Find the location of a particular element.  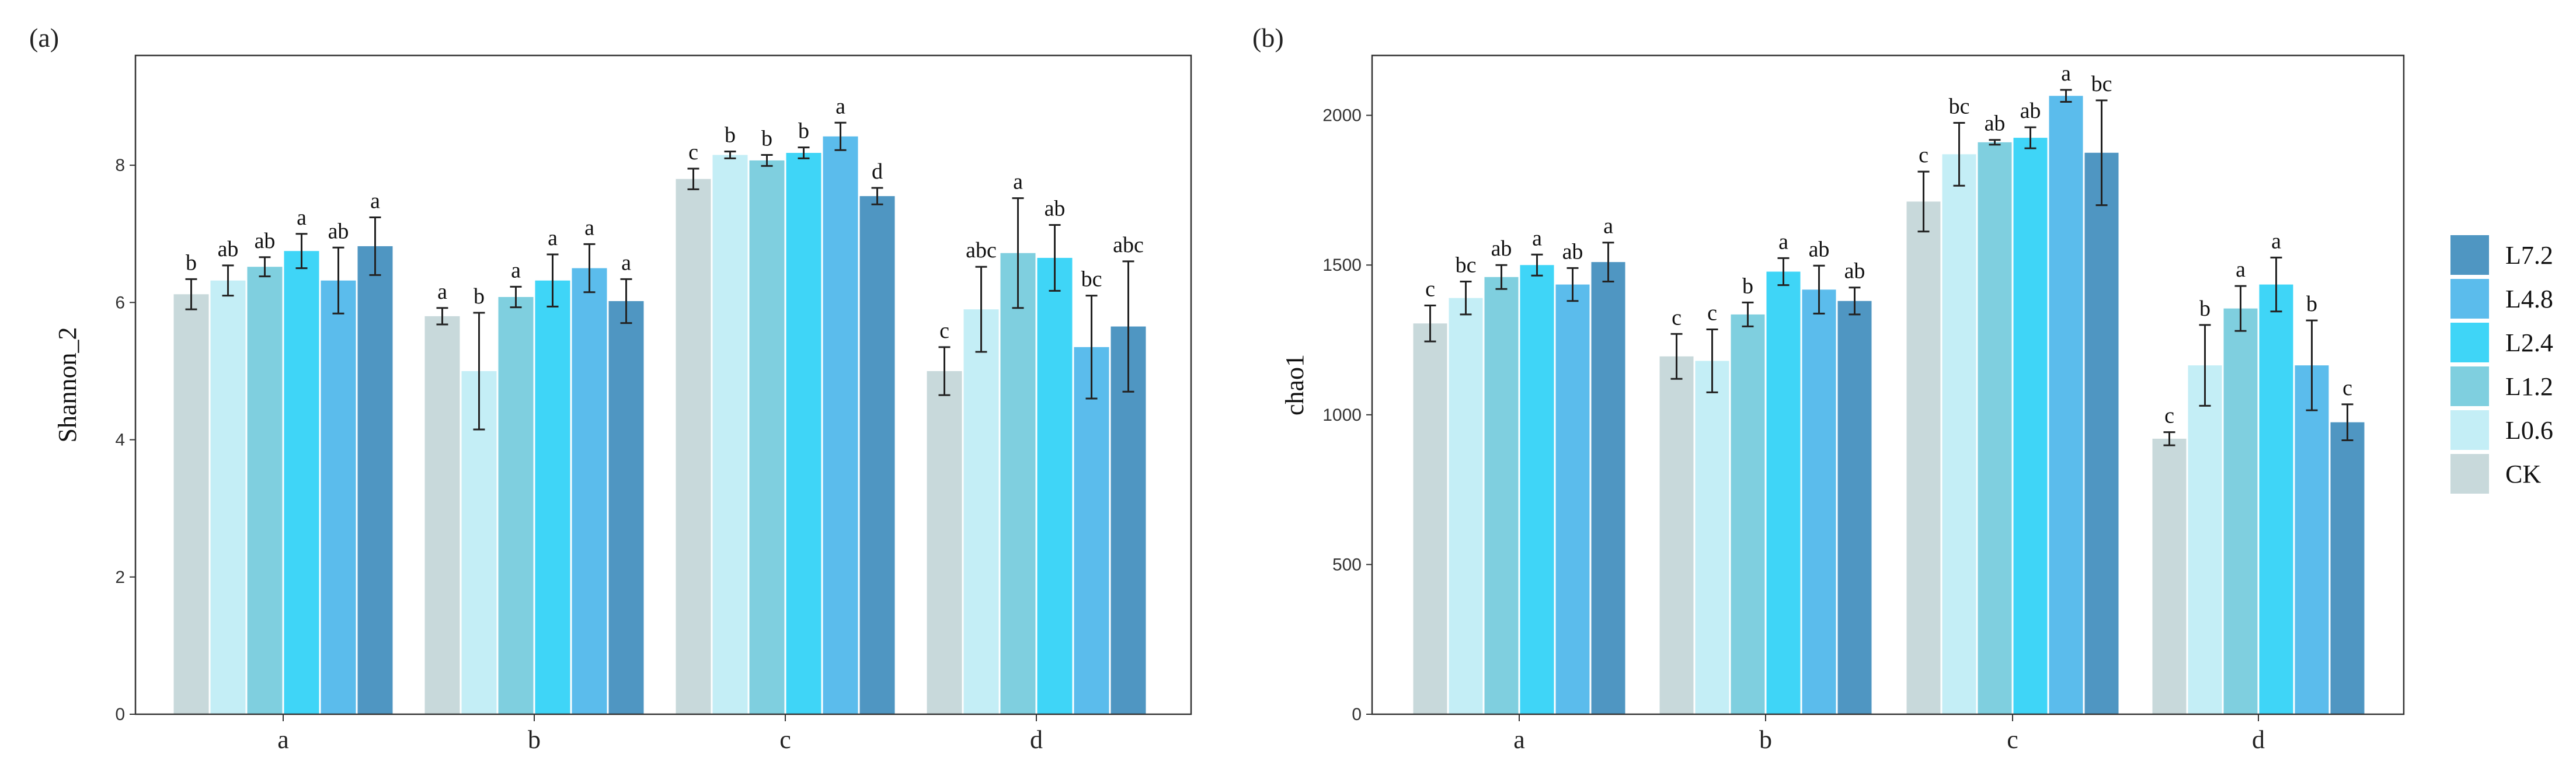

legend-label: CK is located at coordinates (2523, 474).